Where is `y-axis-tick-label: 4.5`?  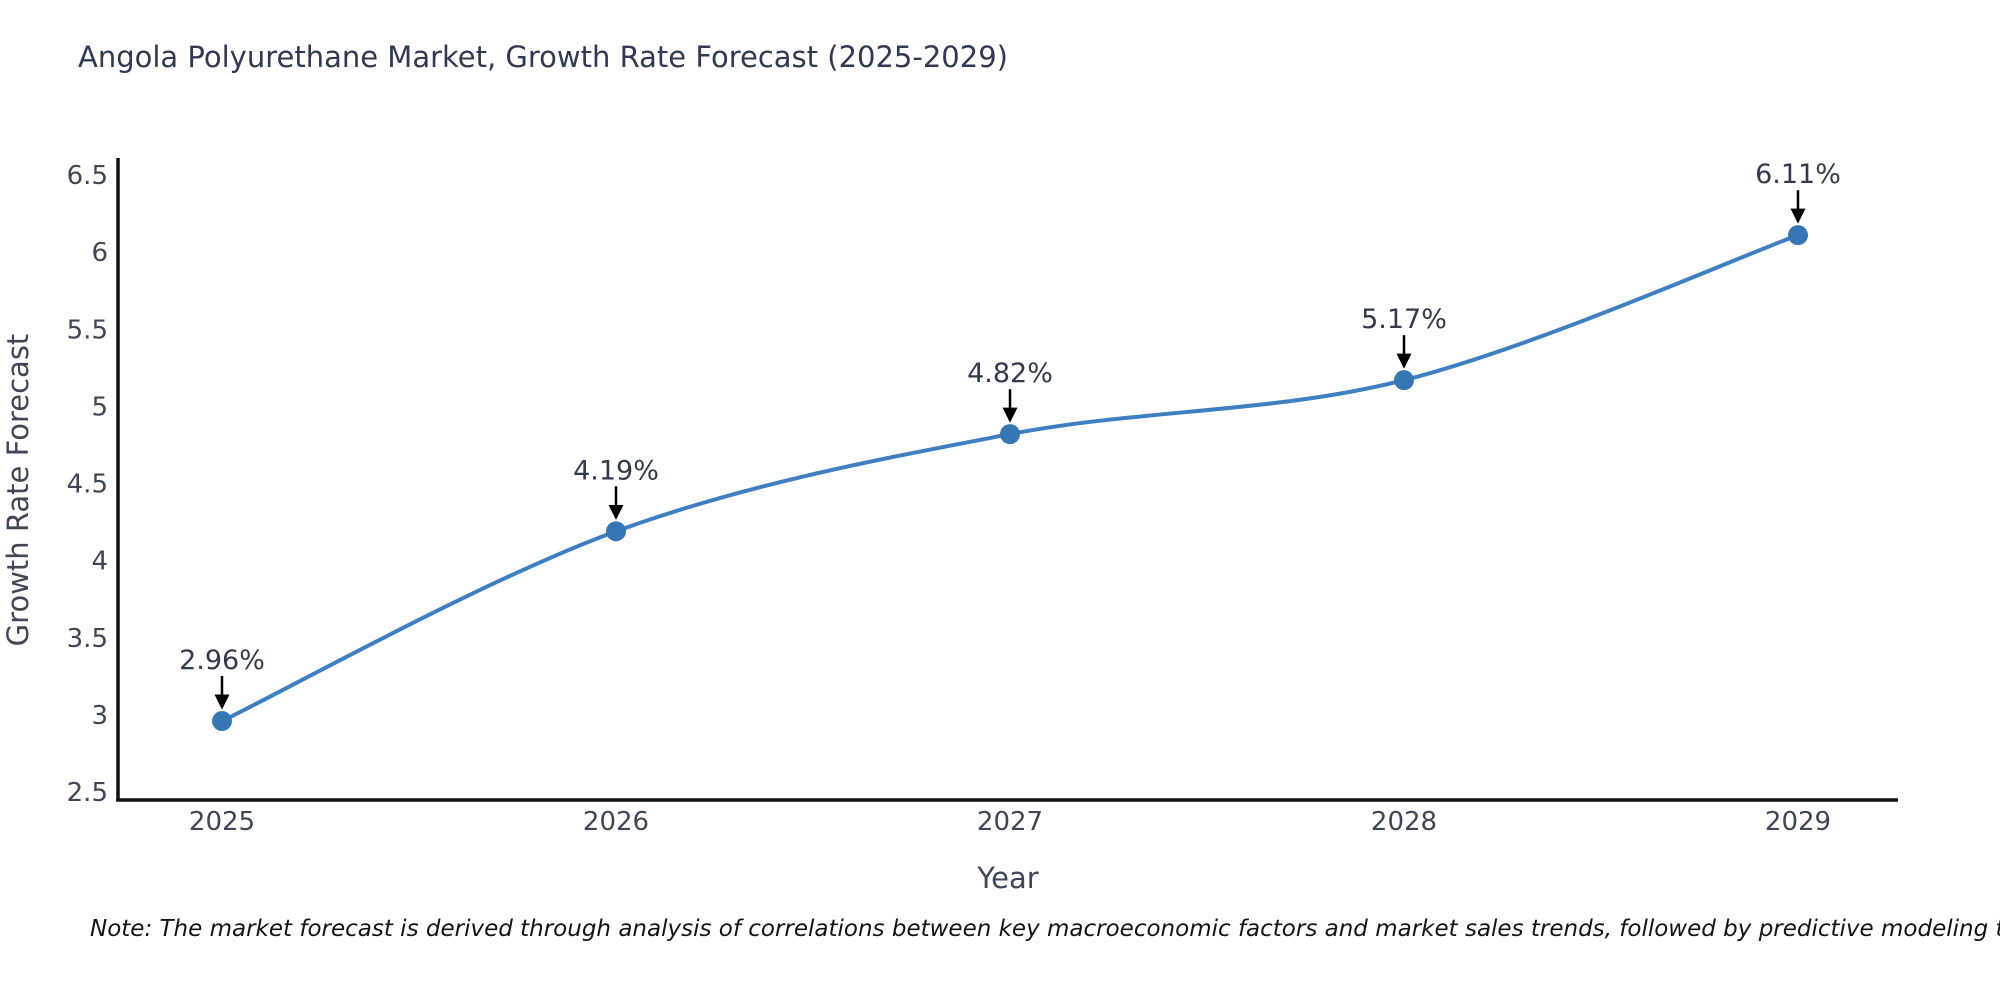 y-axis-tick-label: 4.5 is located at coordinates (87, 485).